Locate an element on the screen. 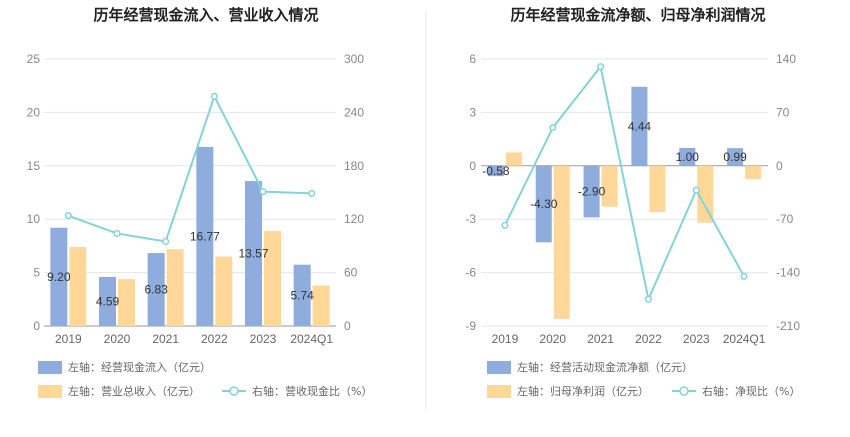 The width and height of the screenshot is (850, 437). bar-data-label: 5.74 is located at coordinates (302, 295).